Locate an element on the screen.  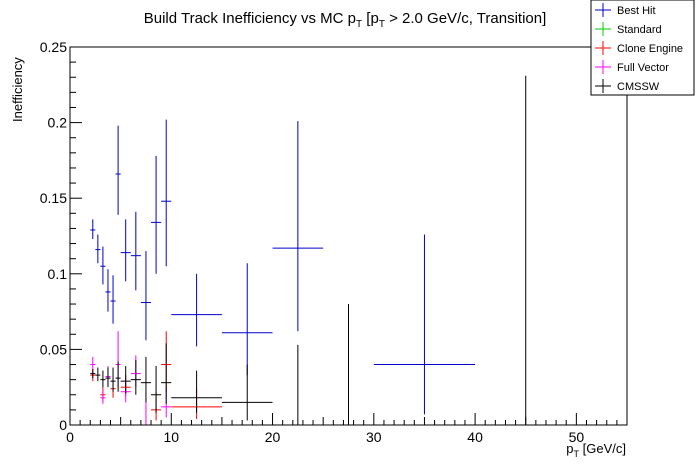
legend-label: Clone Engine is located at coordinates (650, 49).